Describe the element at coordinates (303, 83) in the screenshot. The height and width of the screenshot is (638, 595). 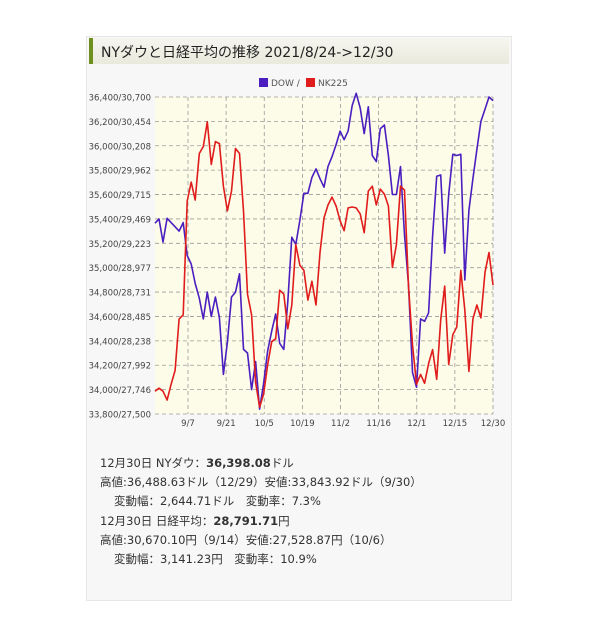
I see `legend: DOW / NK225` at that location.